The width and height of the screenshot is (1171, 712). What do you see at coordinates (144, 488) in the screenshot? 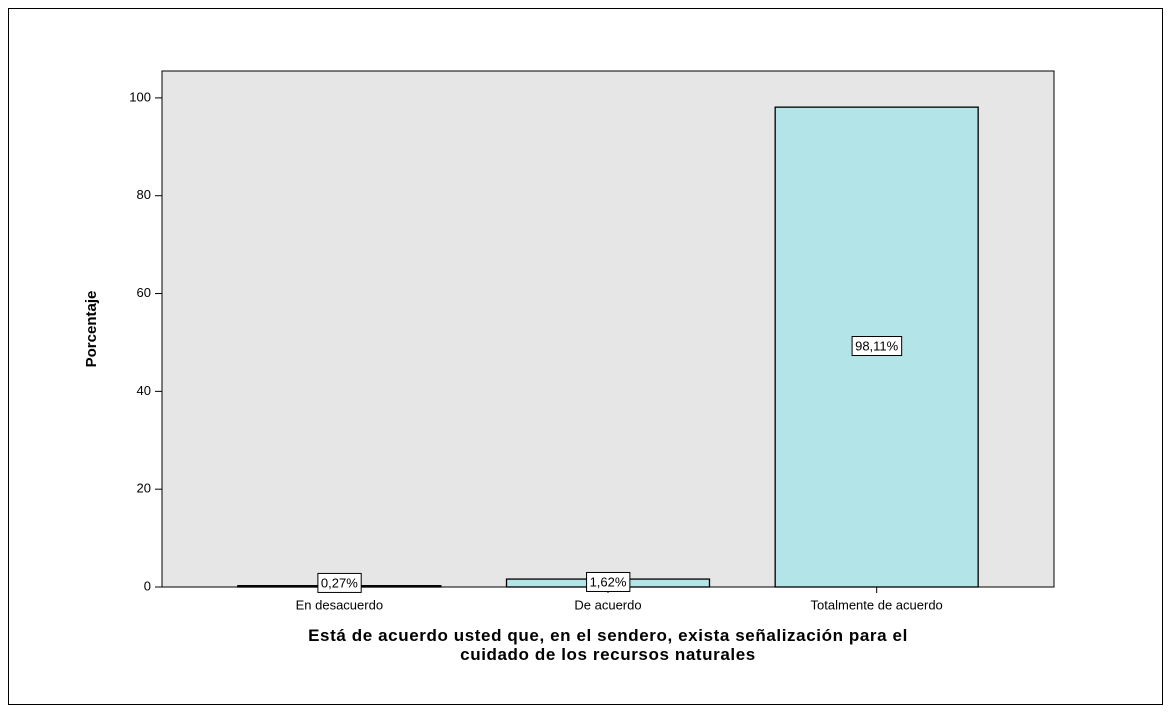
I see `y-tick-label: 20` at bounding box center [144, 488].